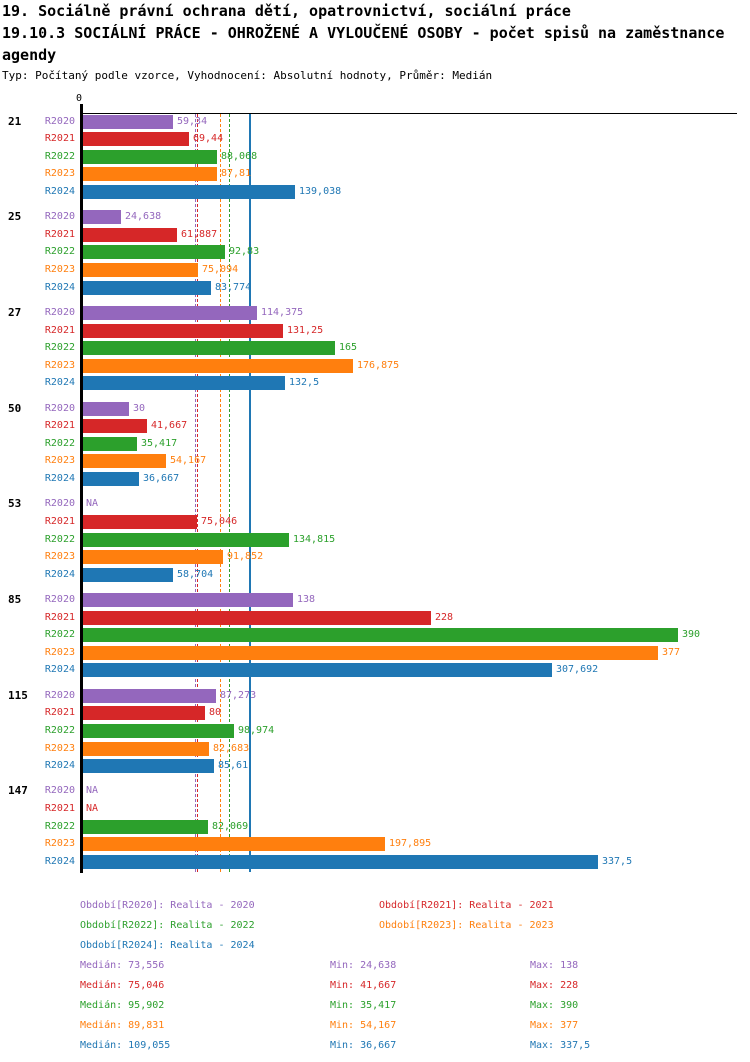  Describe the element at coordinates (370, 653) in the screenshot. I see `bar-85-R2023` at that location.